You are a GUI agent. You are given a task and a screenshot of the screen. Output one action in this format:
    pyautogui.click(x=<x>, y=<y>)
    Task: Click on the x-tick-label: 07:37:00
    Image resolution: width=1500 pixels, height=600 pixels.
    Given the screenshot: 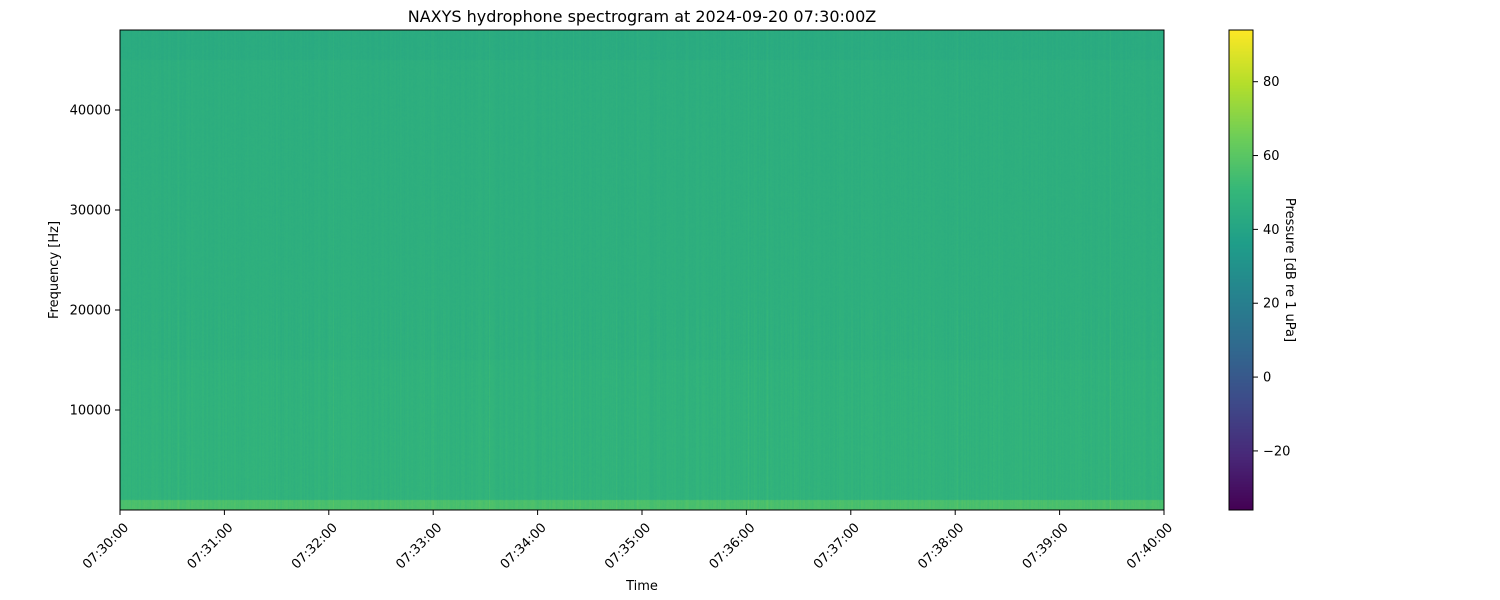 What is the action you would take?
    pyautogui.click(x=837, y=546)
    